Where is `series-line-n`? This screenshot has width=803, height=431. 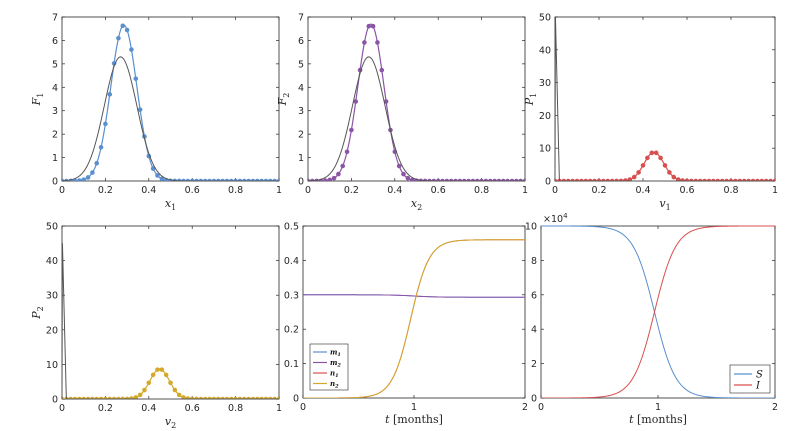 series-line-n is located at coordinates (414, 318).